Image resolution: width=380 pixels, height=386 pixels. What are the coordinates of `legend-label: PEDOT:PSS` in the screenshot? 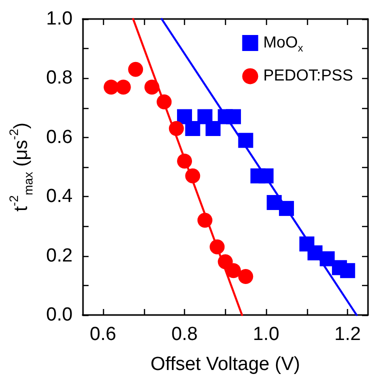 It's located at (308, 76).